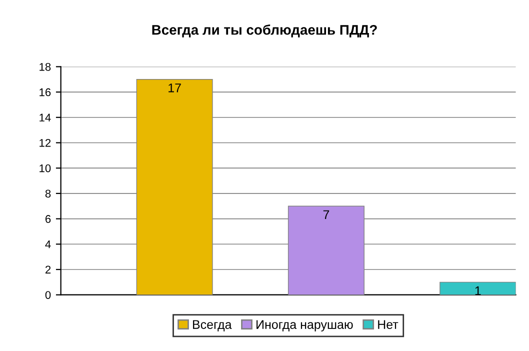 The image size is (529, 351). Describe the element at coordinates (48, 244) in the screenshot. I see `y-tick-label: 4` at that location.